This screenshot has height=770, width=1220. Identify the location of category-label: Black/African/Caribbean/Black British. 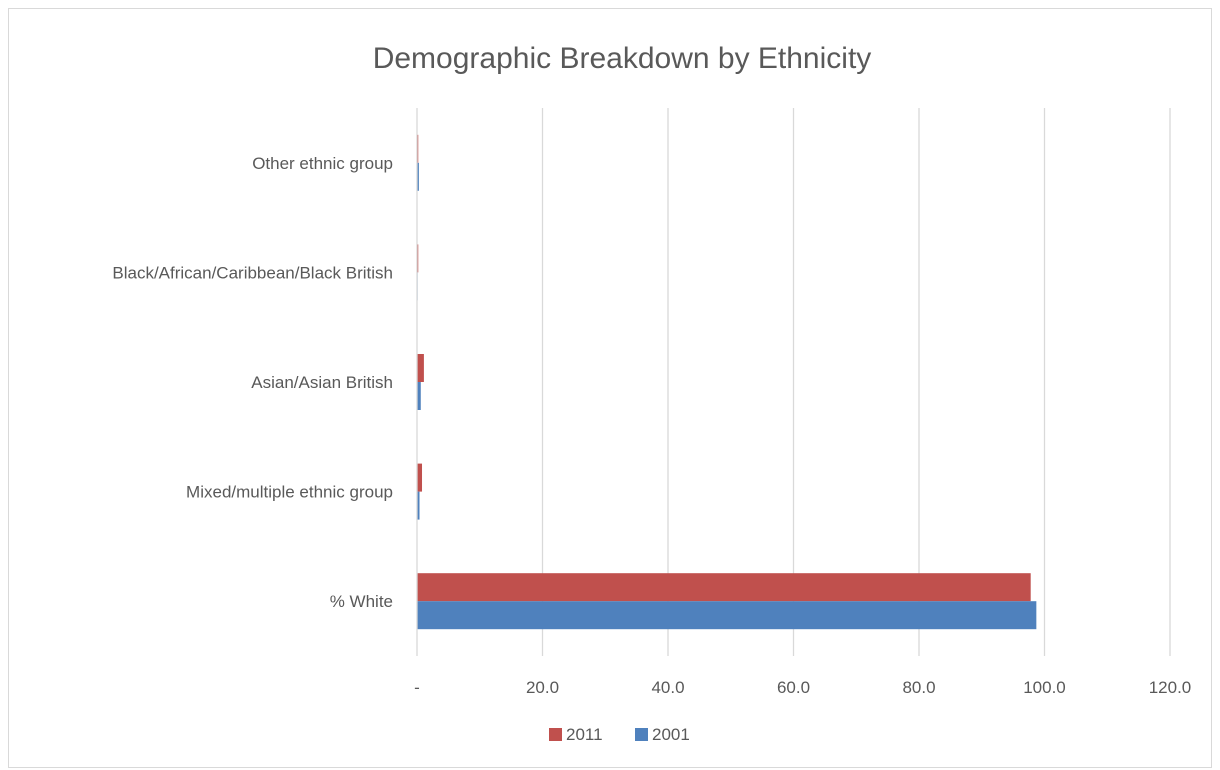
(252, 272).